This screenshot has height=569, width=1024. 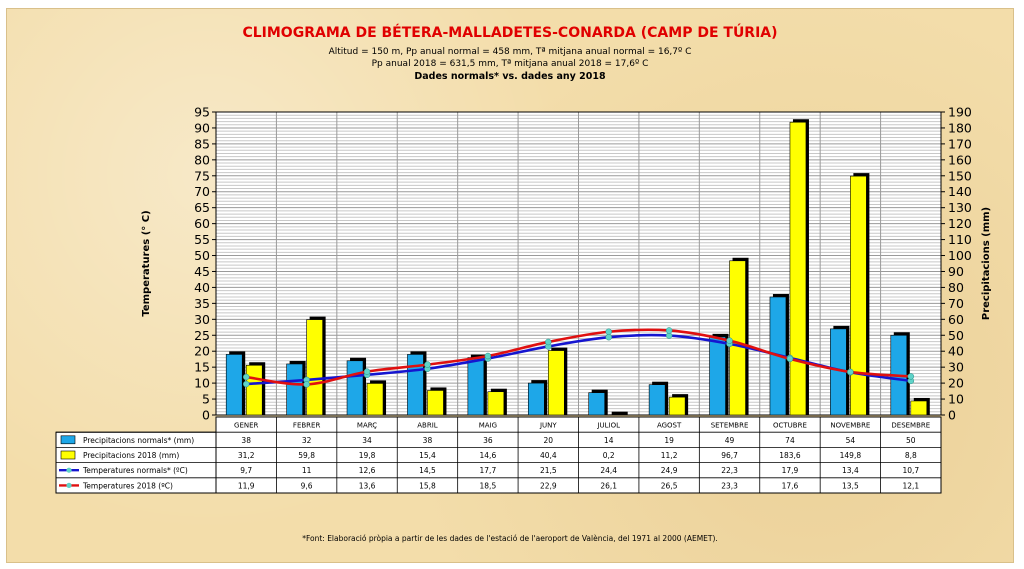 I want to click on category-label: OCTUBRE, so click(x=790, y=426).